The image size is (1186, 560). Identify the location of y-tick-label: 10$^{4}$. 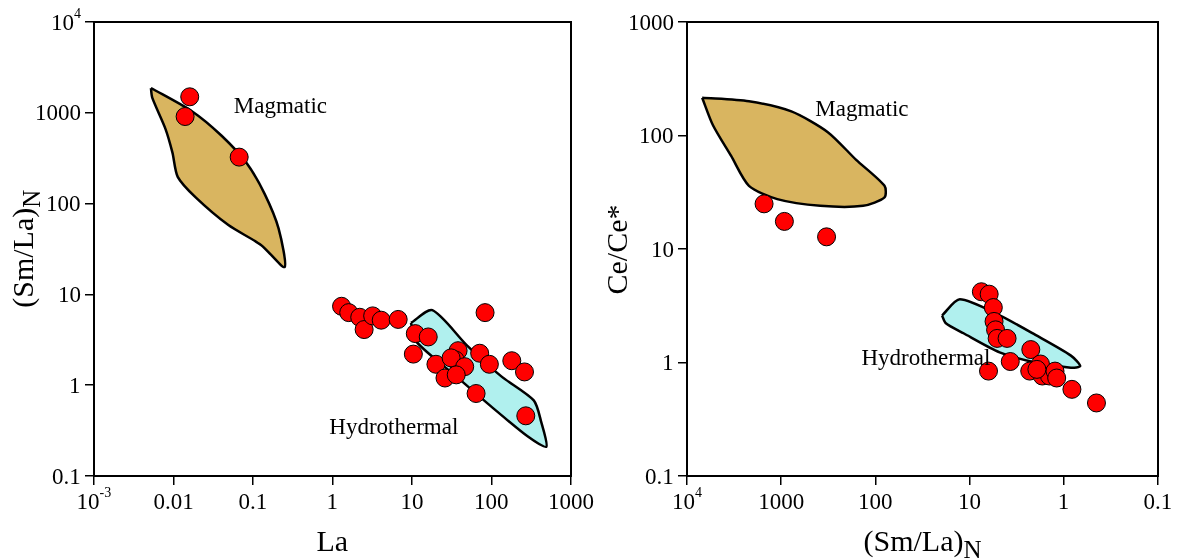
(66, 20).